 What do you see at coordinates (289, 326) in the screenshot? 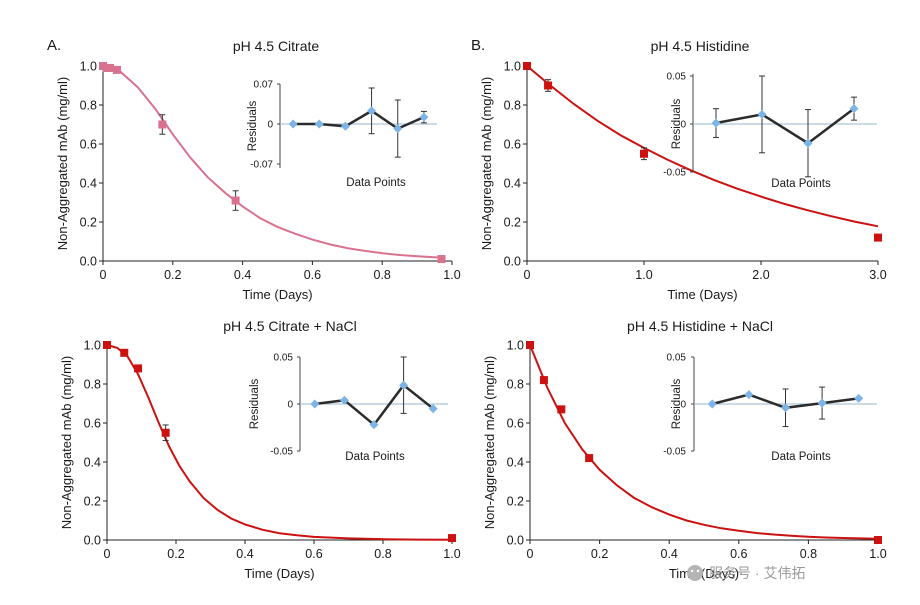
I see `chart-title: pH 4.5 Citrate + NaCl` at bounding box center [289, 326].